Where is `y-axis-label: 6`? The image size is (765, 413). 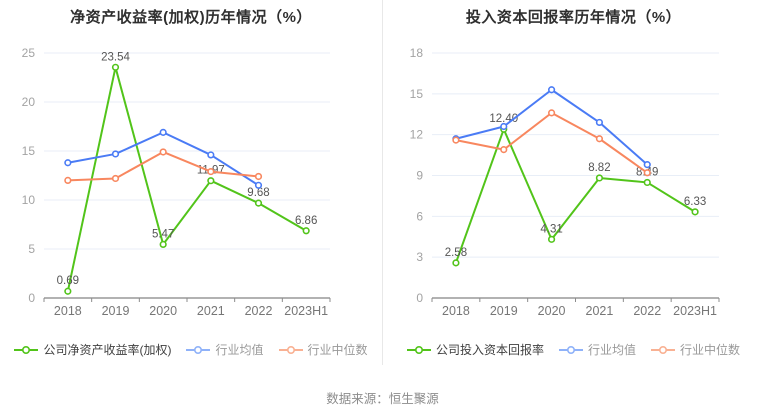 y-axis-label: 6 is located at coordinates (419, 216).